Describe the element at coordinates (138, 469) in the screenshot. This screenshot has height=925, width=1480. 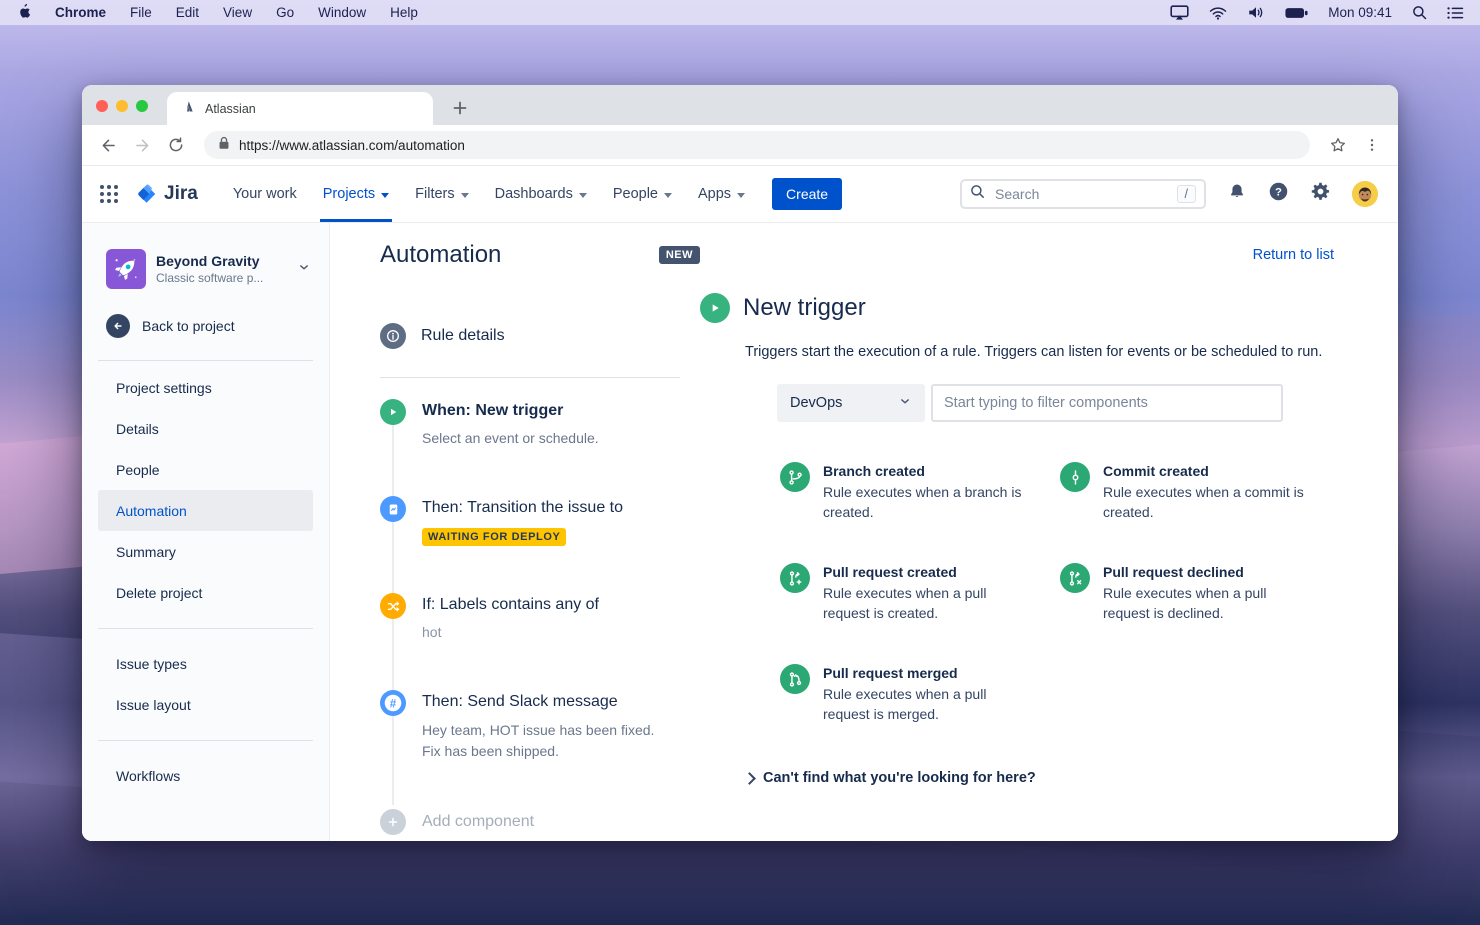
I see `sidebar-item-people: People` at that location.